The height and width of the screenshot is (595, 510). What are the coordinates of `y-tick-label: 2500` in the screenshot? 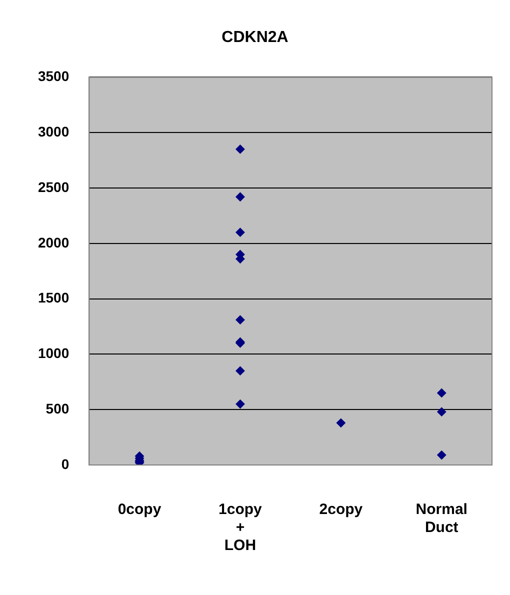 It's located at (54, 186).